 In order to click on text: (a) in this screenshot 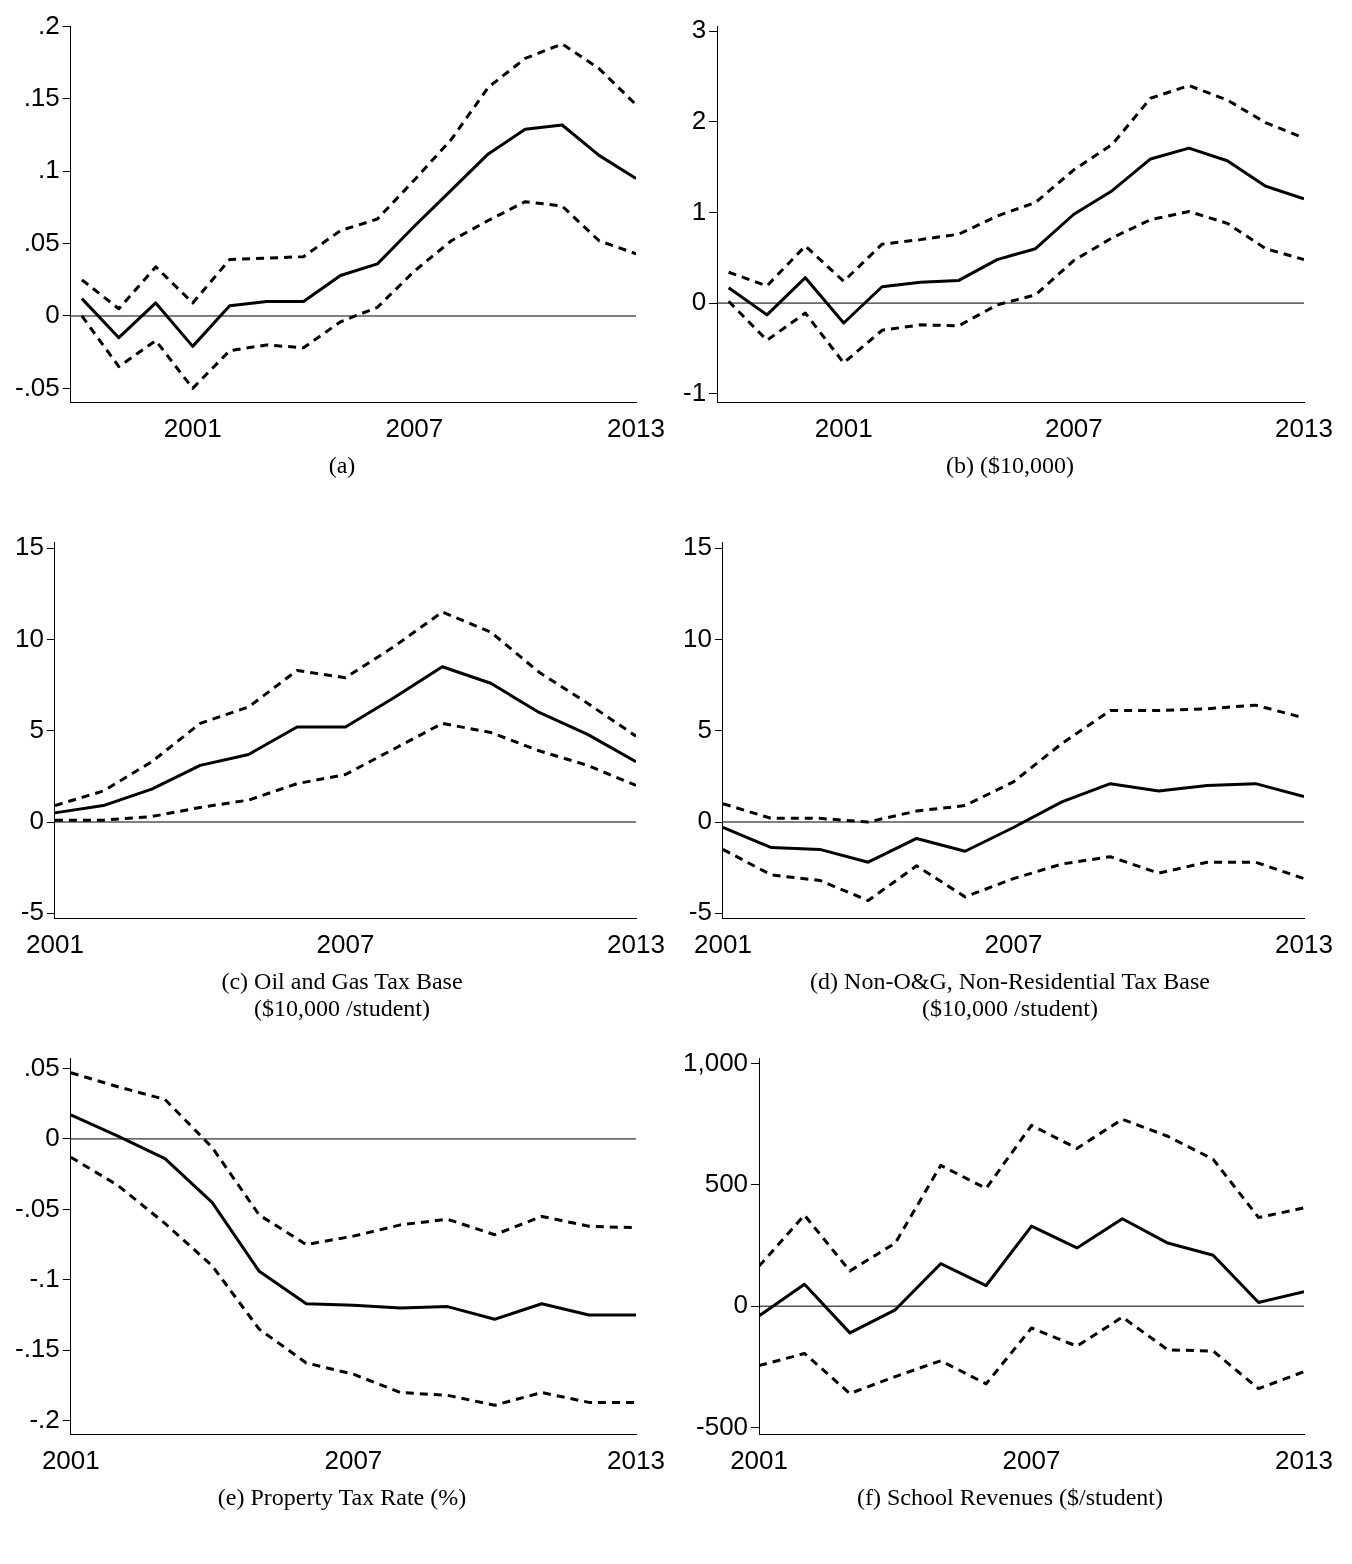, I will do `click(342, 465)`.